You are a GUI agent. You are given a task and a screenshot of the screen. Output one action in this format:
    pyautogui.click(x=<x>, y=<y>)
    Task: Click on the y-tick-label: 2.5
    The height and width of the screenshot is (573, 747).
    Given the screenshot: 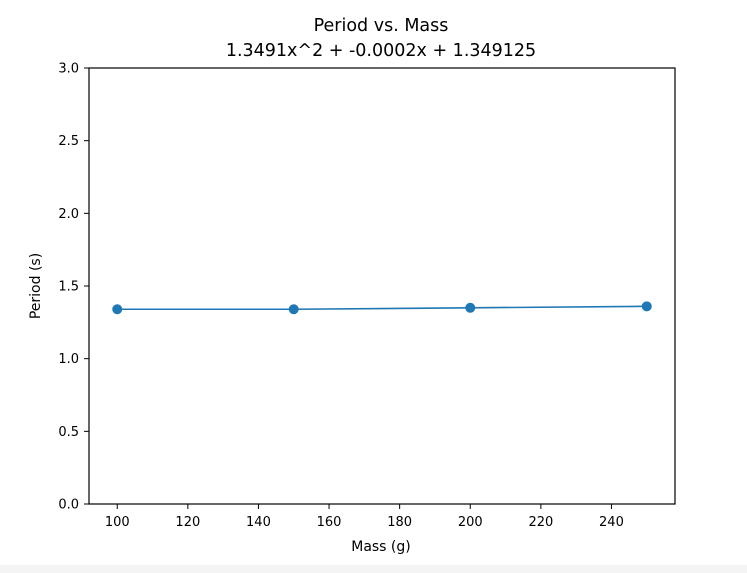 What is the action you would take?
    pyautogui.click(x=68, y=141)
    